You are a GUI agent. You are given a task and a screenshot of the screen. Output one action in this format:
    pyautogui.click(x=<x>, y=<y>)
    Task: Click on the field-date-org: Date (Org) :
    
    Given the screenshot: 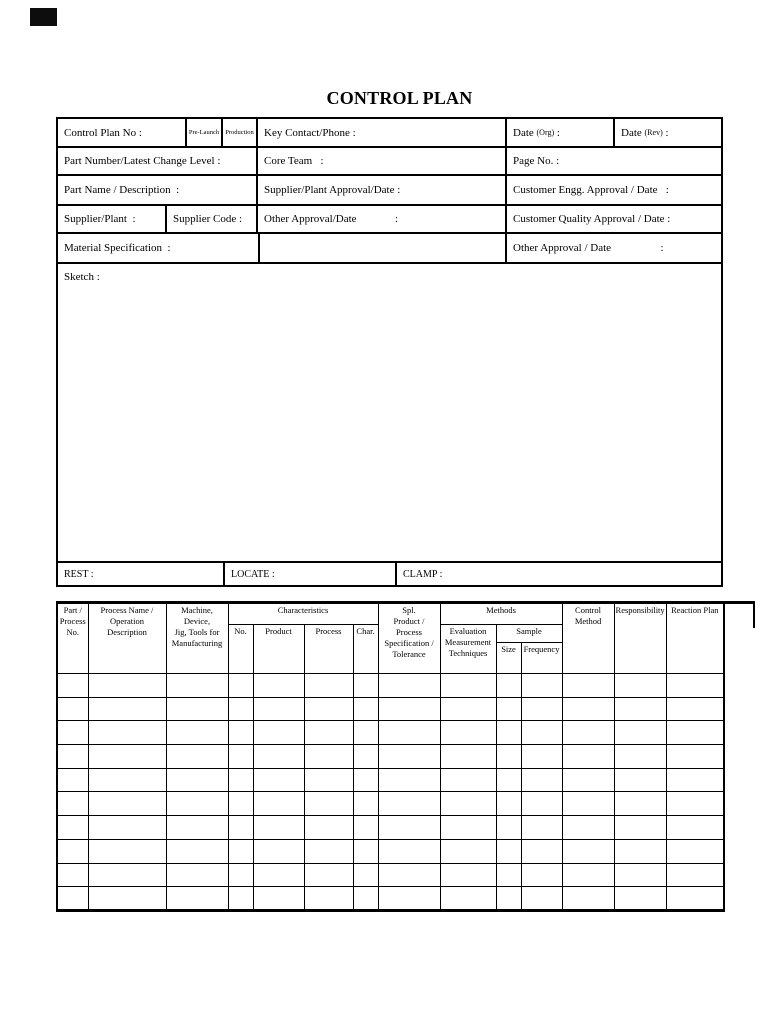 What is the action you would take?
    pyautogui.click(x=561, y=132)
    